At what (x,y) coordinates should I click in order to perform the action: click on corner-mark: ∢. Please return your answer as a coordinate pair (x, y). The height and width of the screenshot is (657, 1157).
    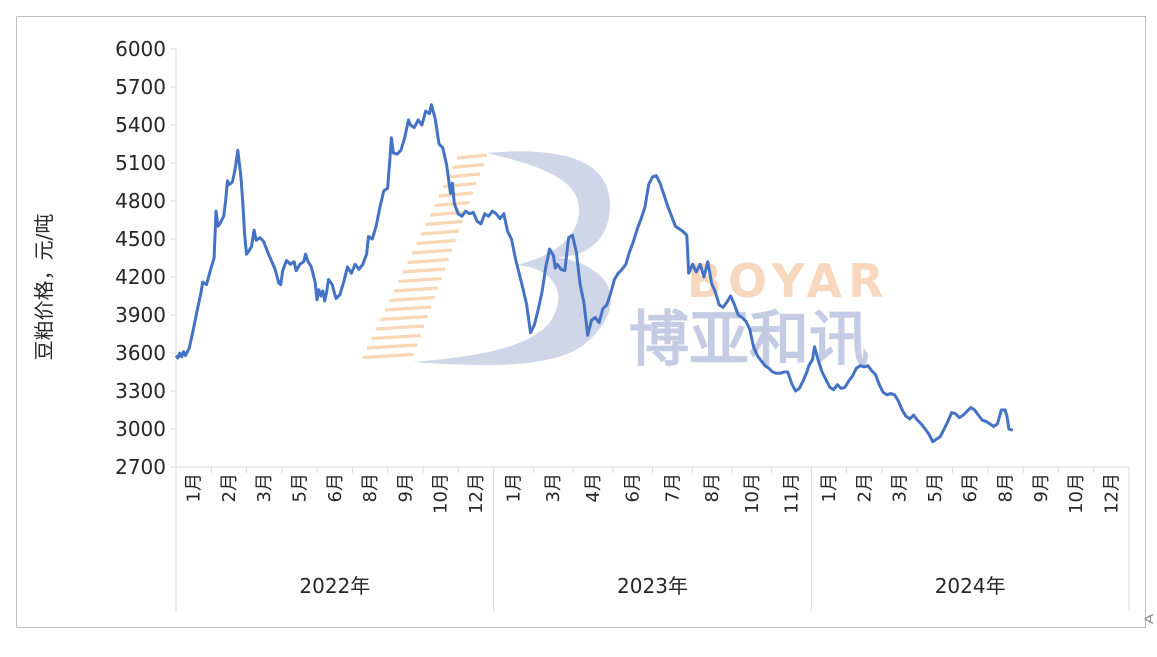
    Looking at the image, I should click on (1149, 620).